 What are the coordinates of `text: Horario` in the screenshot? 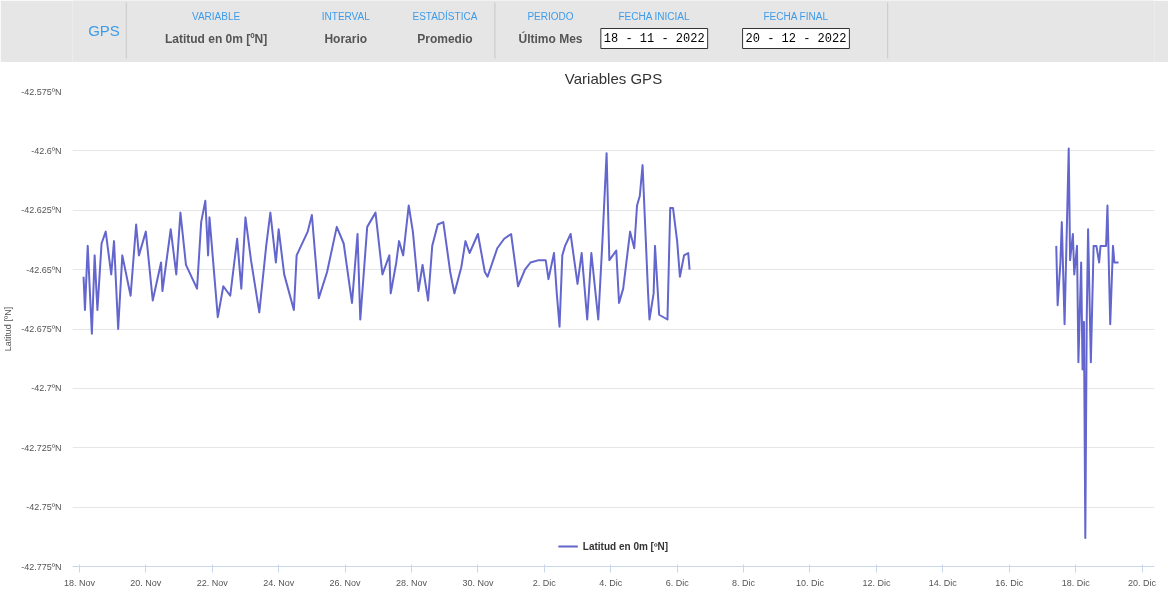 It's located at (346, 38).